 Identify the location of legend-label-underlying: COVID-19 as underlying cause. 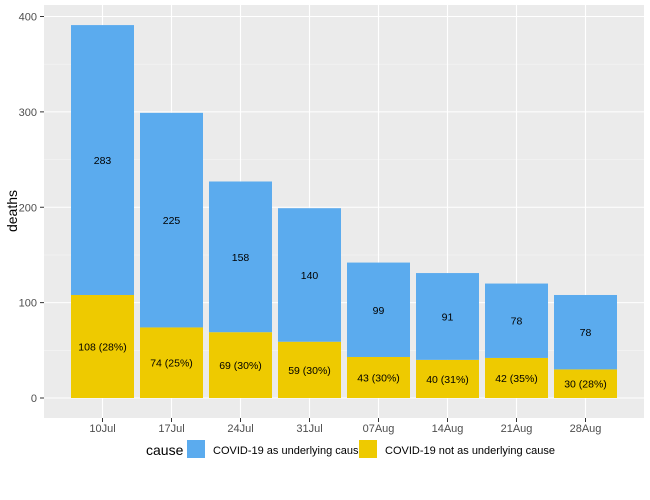
(289, 451).